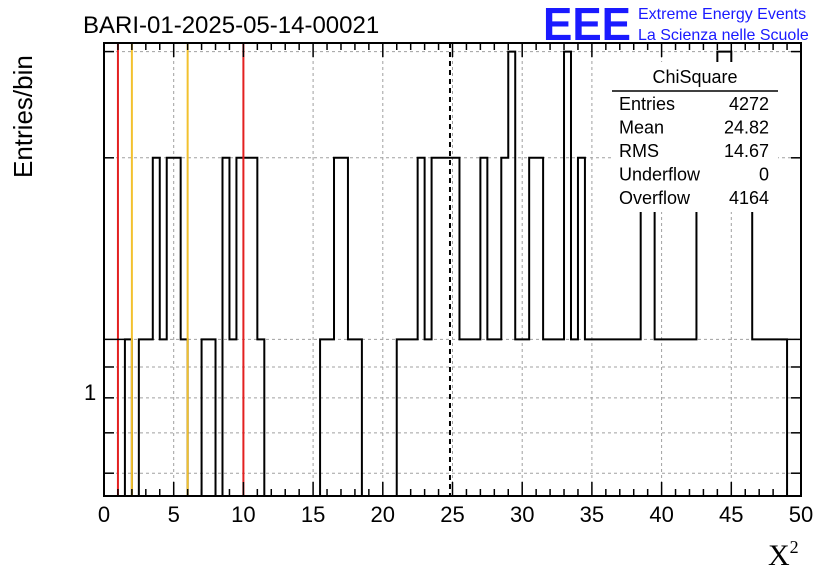 The image size is (836, 572). I want to click on stats-label: Mean, so click(641, 128).